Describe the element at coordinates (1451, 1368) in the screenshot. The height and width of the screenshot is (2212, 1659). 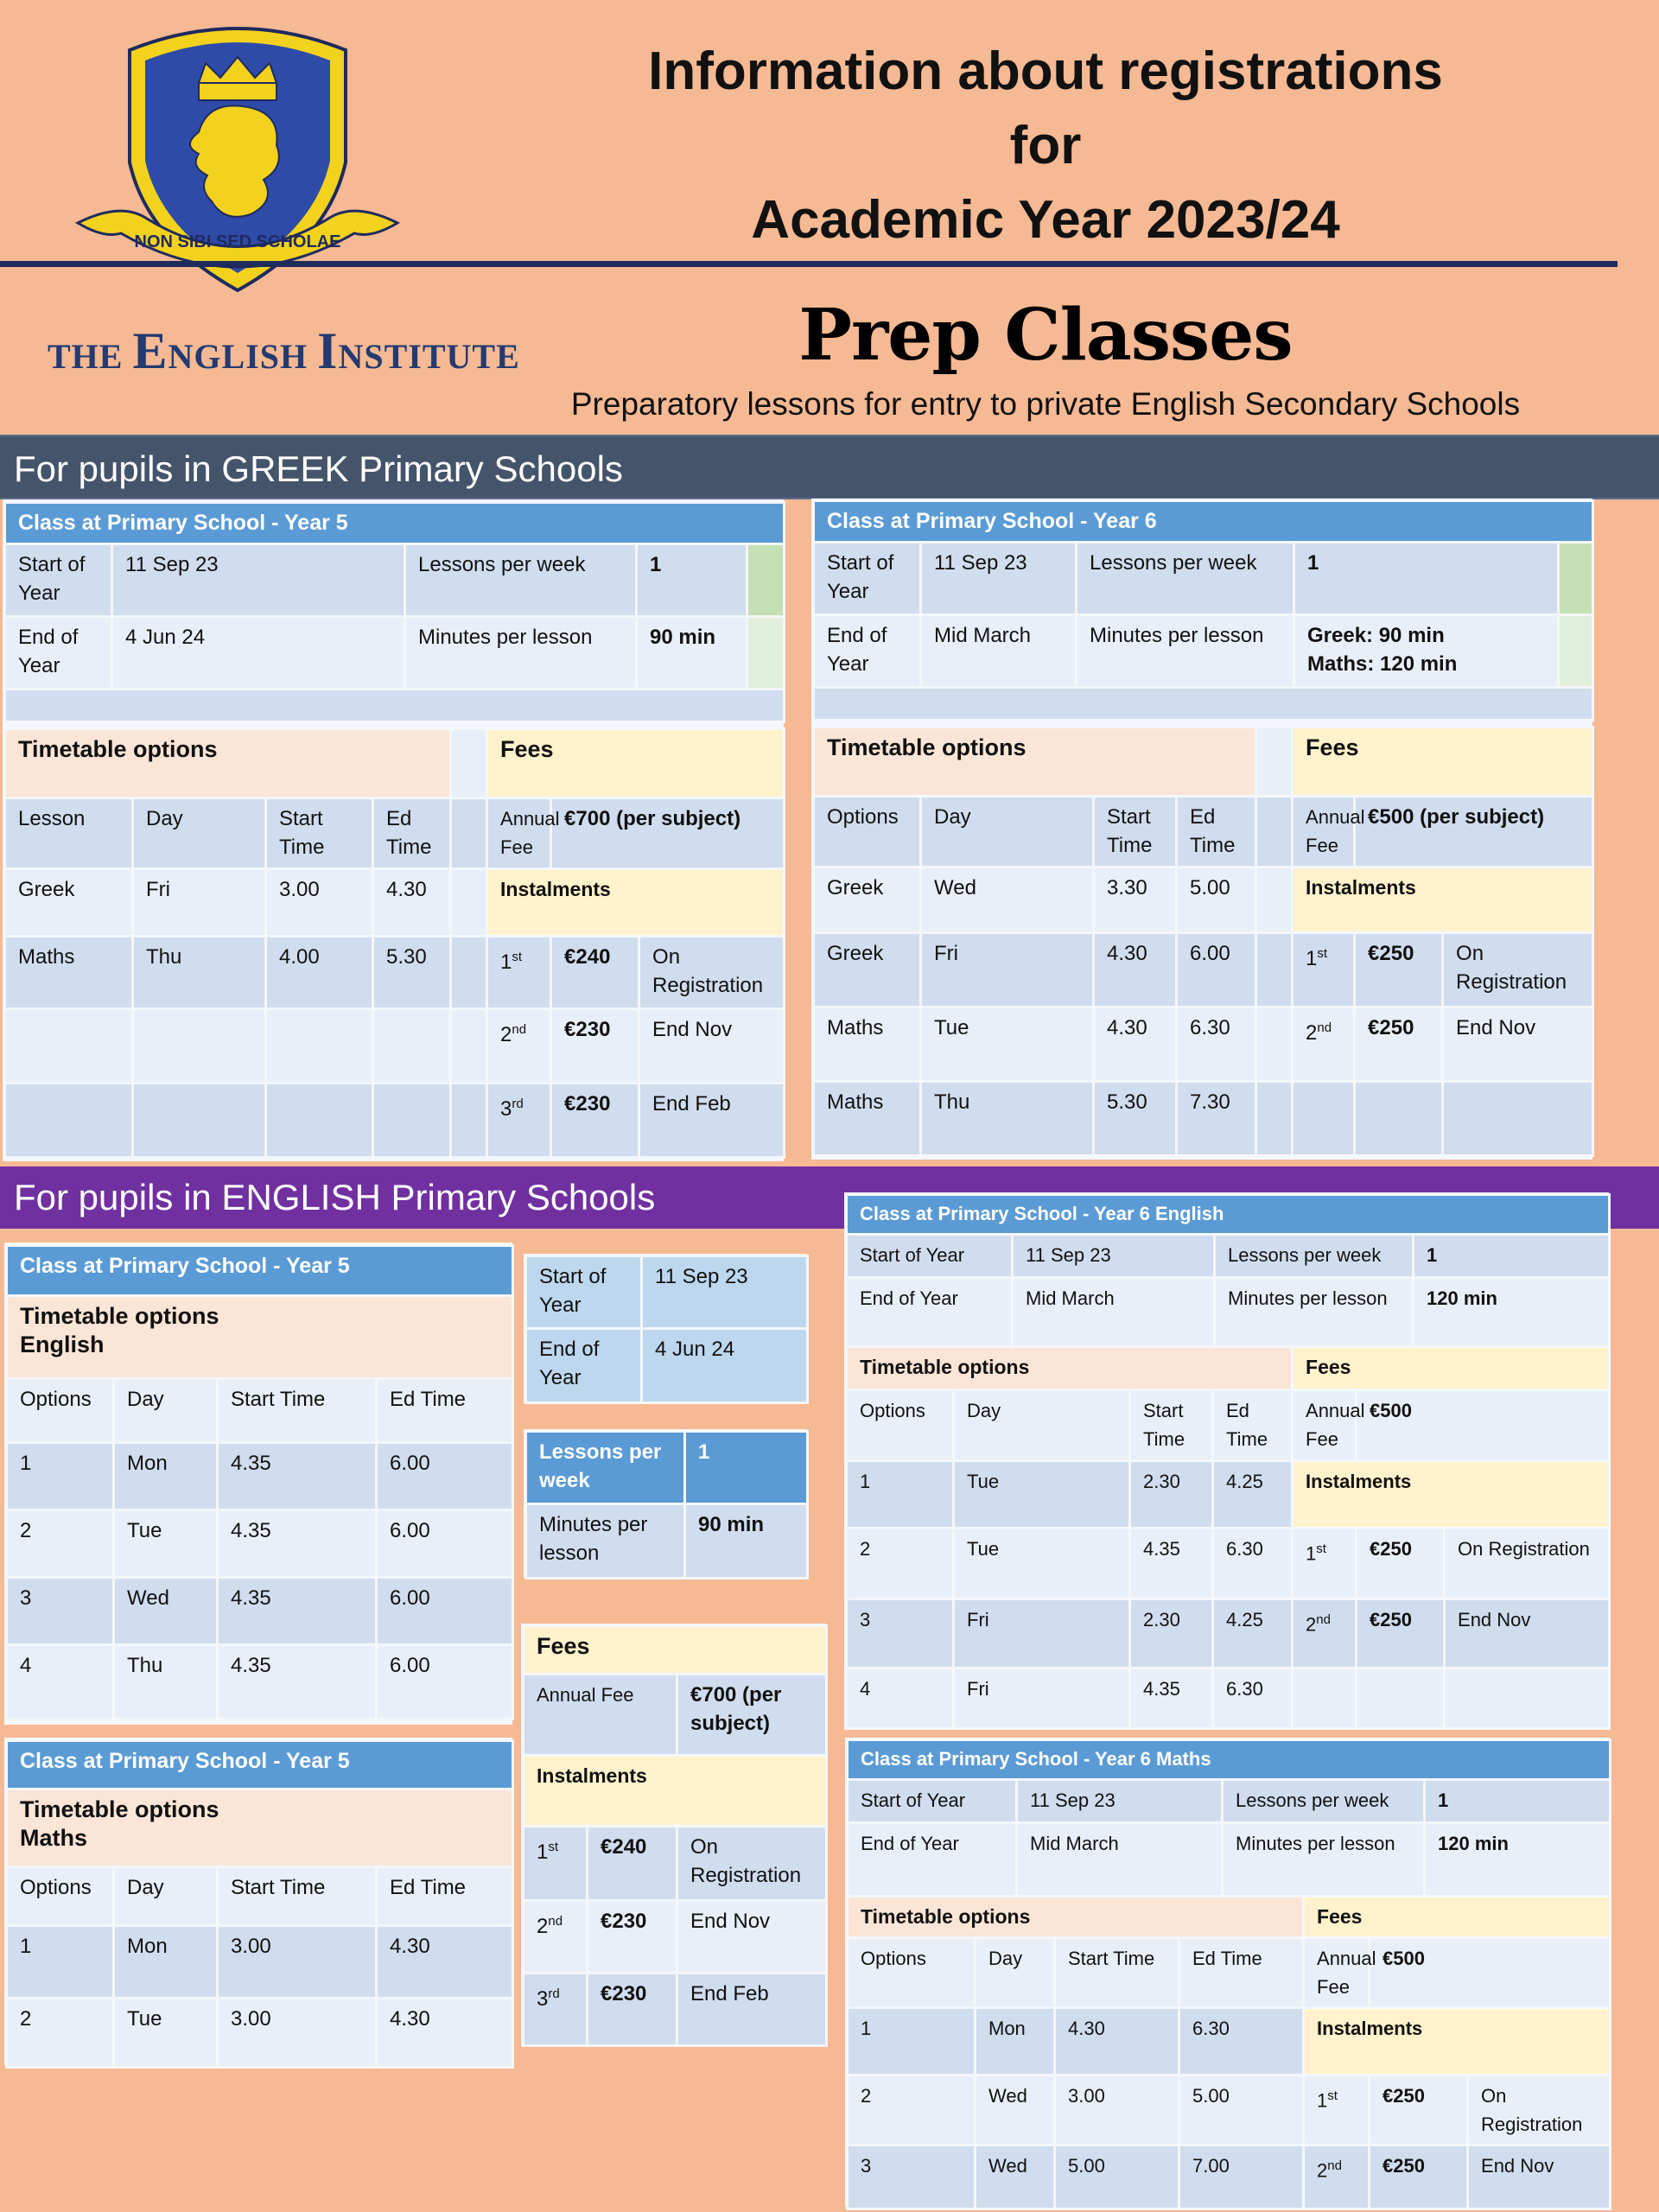
I see `table-cell: Fees` at that location.